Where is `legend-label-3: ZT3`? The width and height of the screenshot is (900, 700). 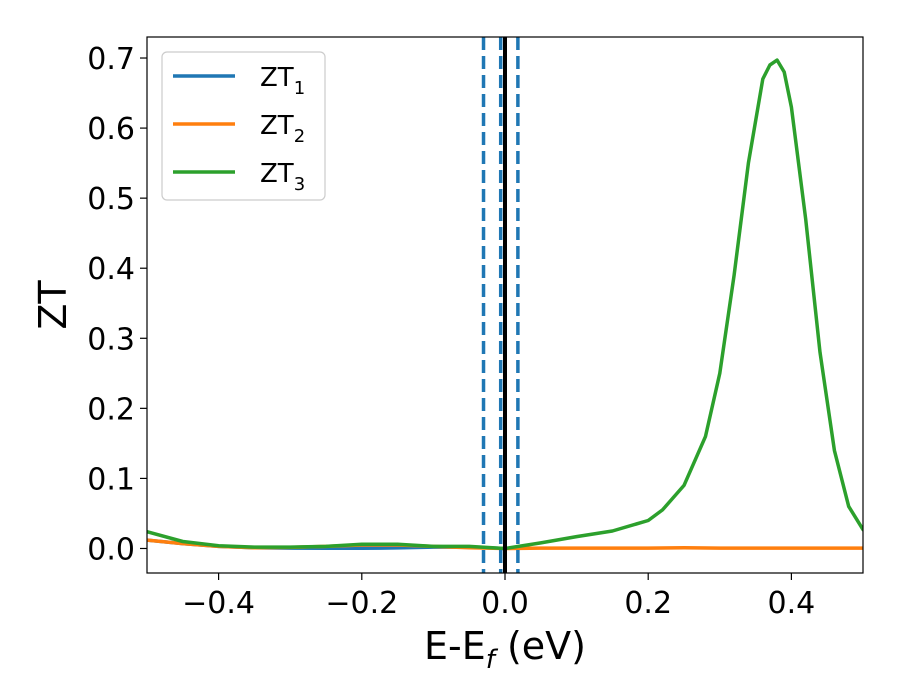
legend-label-3: ZT3 is located at coordinates (282, 177).